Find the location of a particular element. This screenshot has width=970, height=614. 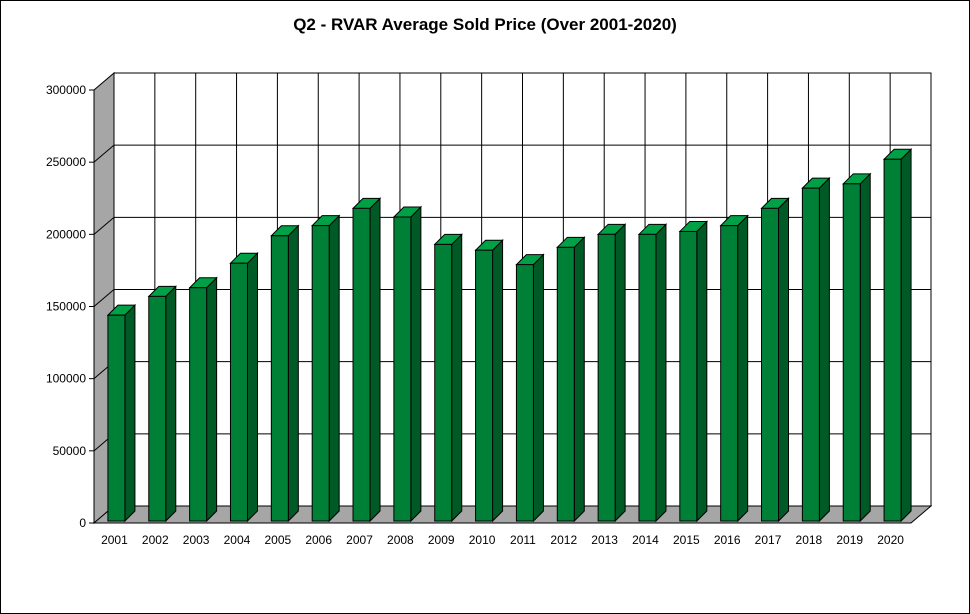

x-tick-label: 2008 is located at coordinates (400, 540).